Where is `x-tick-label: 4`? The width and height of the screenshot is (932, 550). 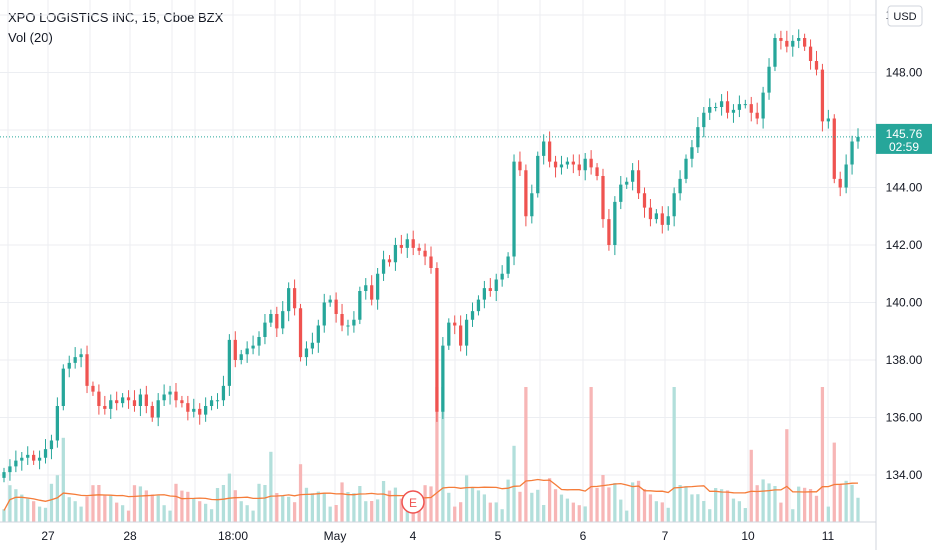 x-tick-label: 4 is located at coordinates (413, 536).